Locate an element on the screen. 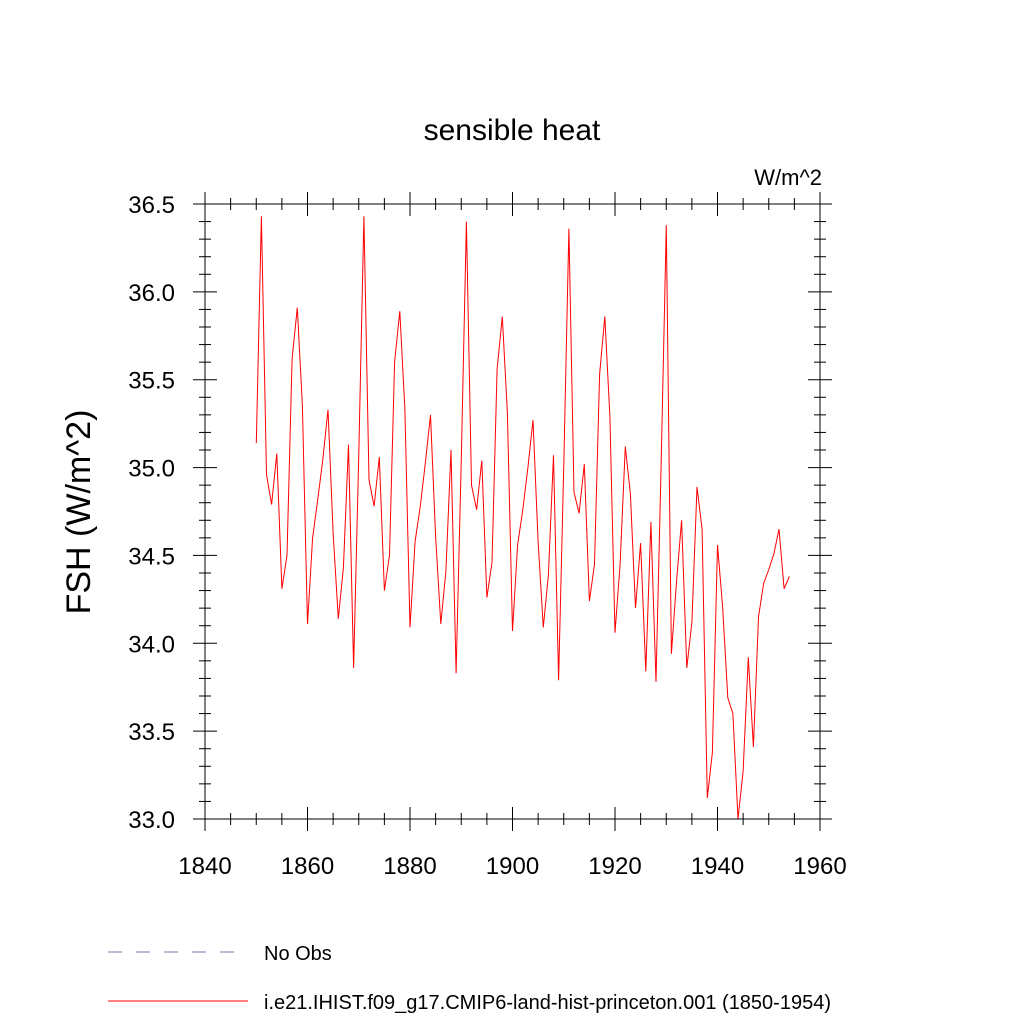 Image resolution: width=1024 pixels, height=1024 pixels. x-tick-label: 1940 is located at coordinates (717, 866).